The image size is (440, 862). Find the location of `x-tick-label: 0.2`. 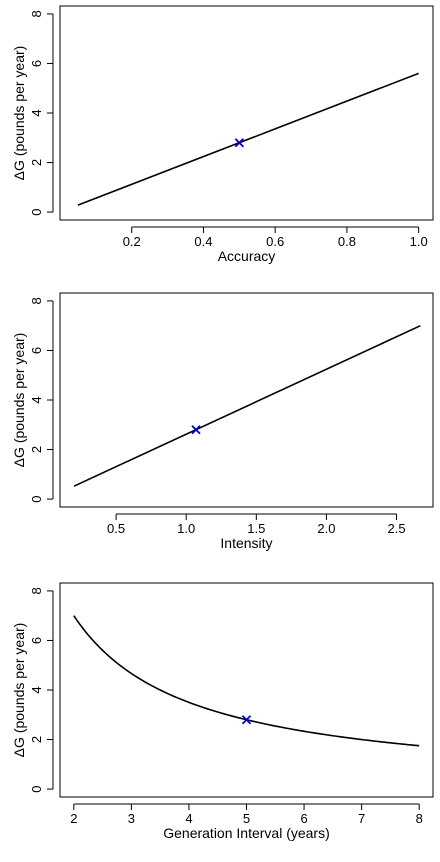

x-tick-label: 0.2 is located at coordinates (132, 241).